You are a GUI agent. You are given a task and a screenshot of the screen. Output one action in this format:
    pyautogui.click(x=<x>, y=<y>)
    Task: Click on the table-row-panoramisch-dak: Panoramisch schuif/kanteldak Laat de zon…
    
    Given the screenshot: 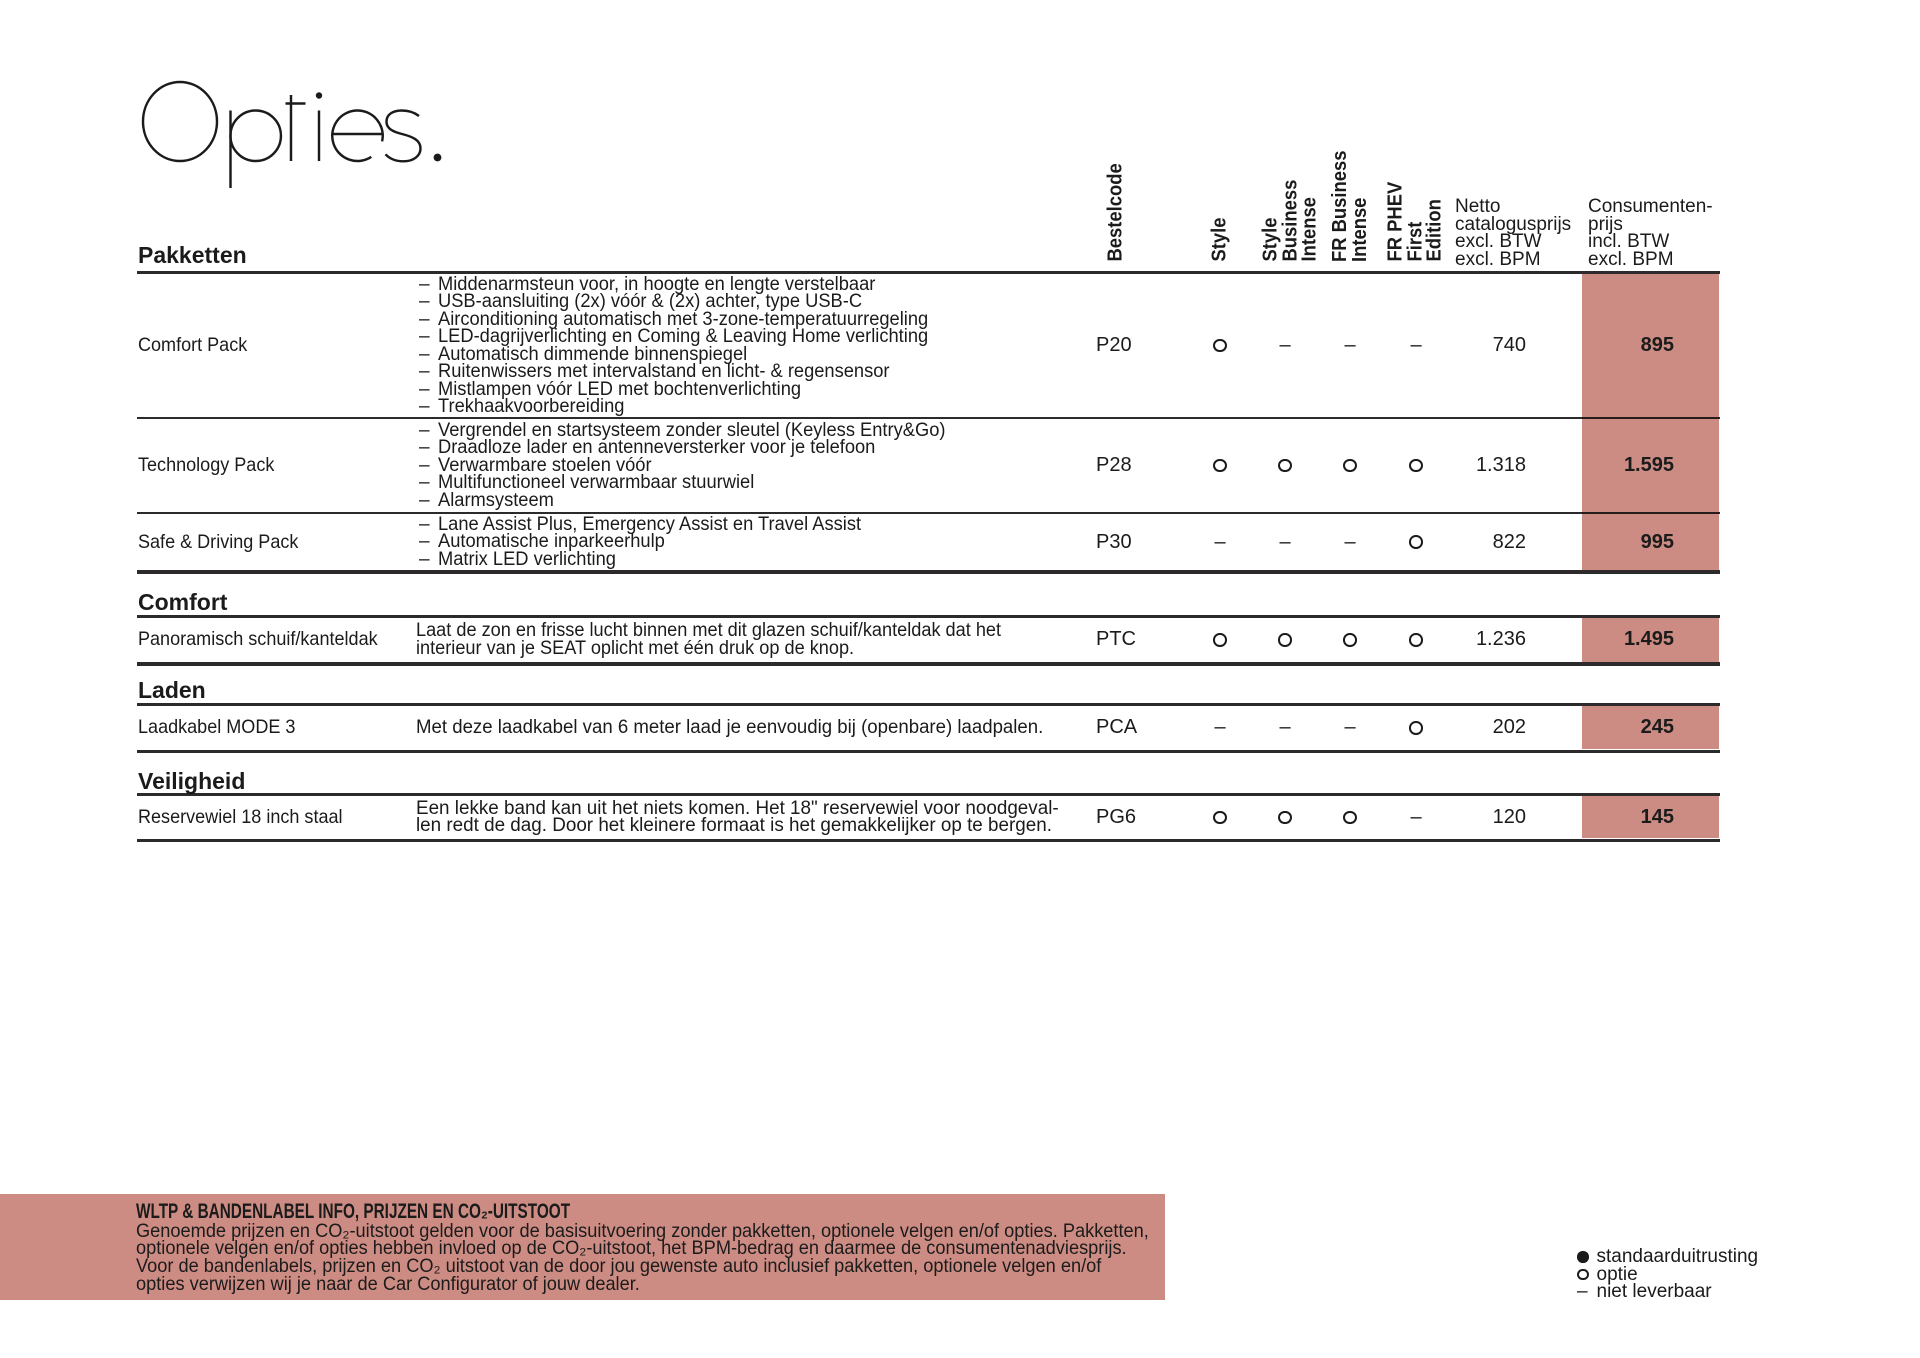 What is the action you would take?
    pyautogui.click(x=960, y=640)
    